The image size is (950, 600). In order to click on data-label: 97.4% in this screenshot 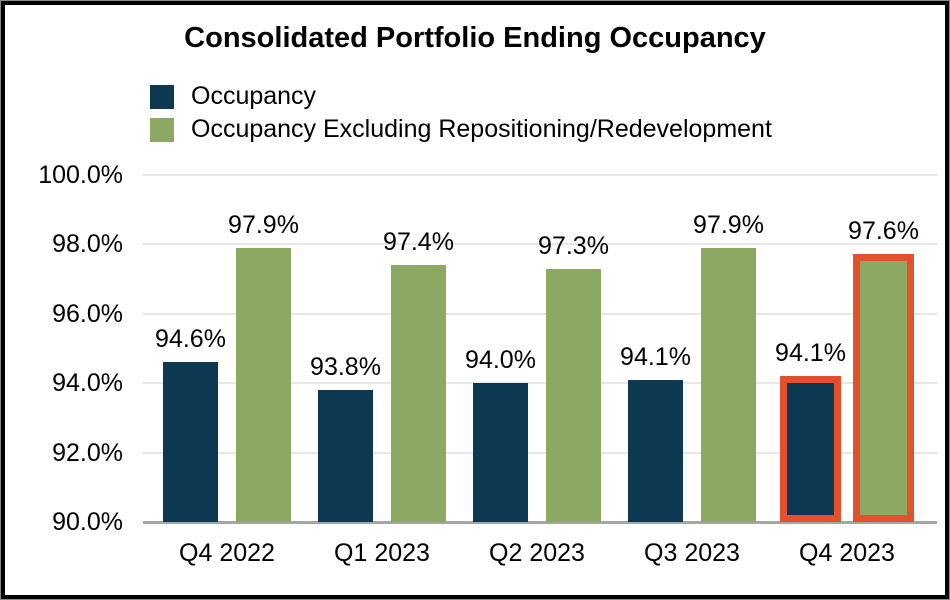, I will do `click(418, 242)`.